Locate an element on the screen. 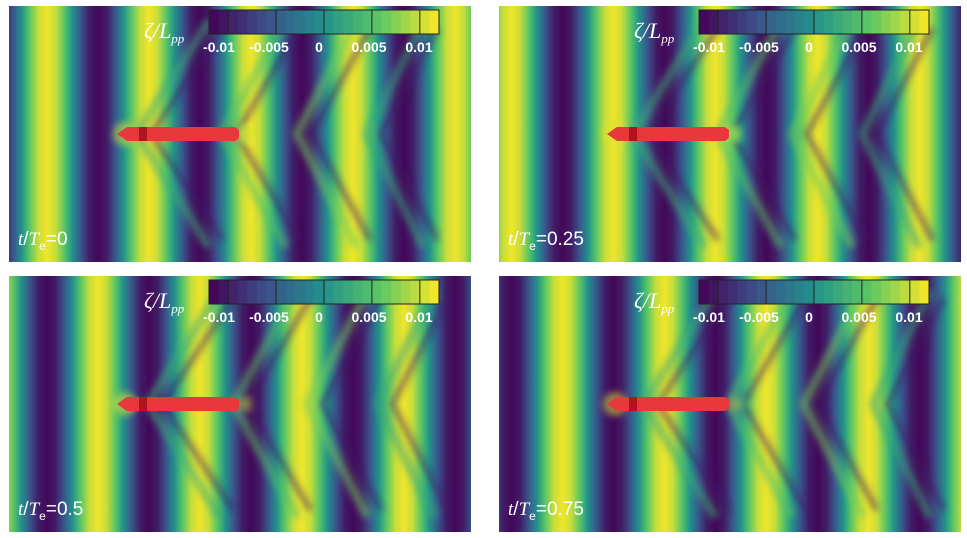 This screenshot has width=967, height=538. time-label: t/Te=0.75 is located at coordinates (546, 511).